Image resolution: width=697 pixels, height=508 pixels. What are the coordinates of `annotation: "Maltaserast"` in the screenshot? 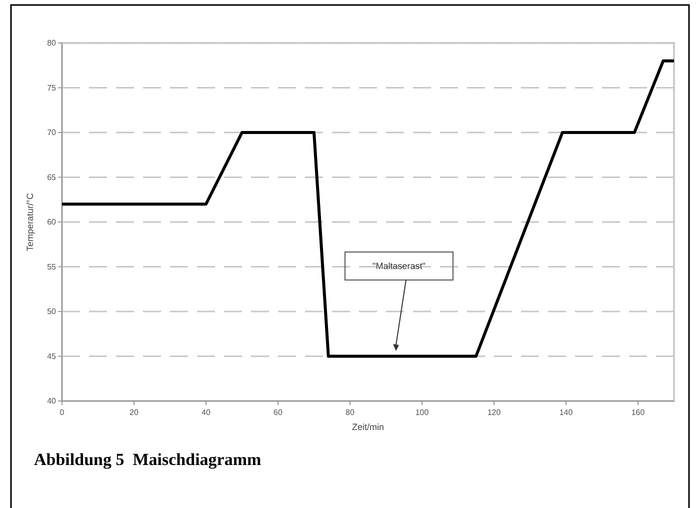 It's located at (399, 265).